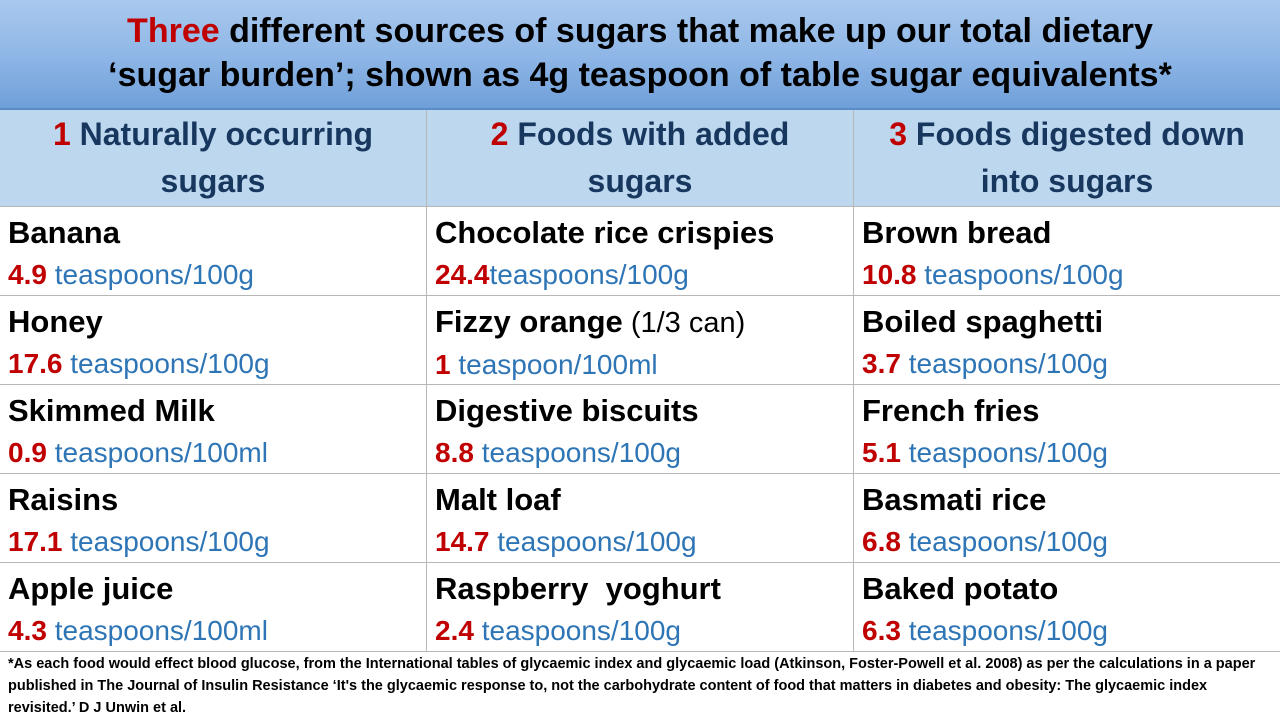 The height and width of the screenshot is (720, 1280). I want to click on sugar-amount: 3.7 teaspoons/100g, so click(1071, 364).